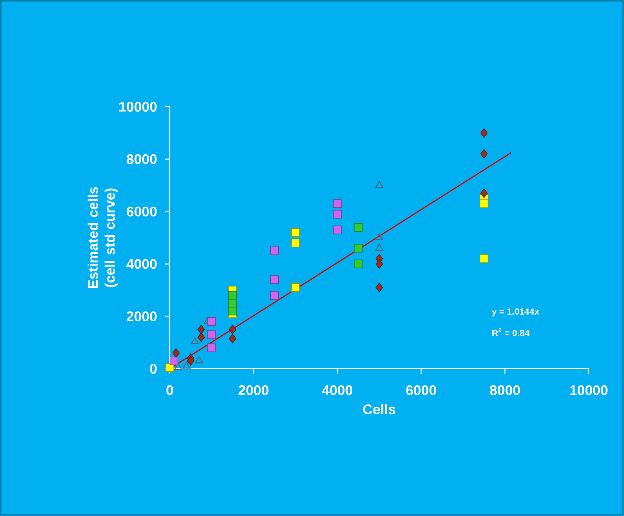 This screenshot has width=624, height=516. I want to click on x-axis-title: Cells, so click(379, 409).